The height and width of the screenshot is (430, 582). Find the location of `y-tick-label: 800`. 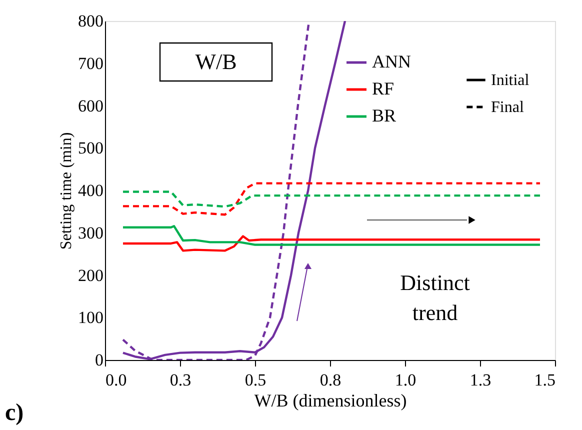

y-tick-label: 800 is located at coordinates (91, 21).